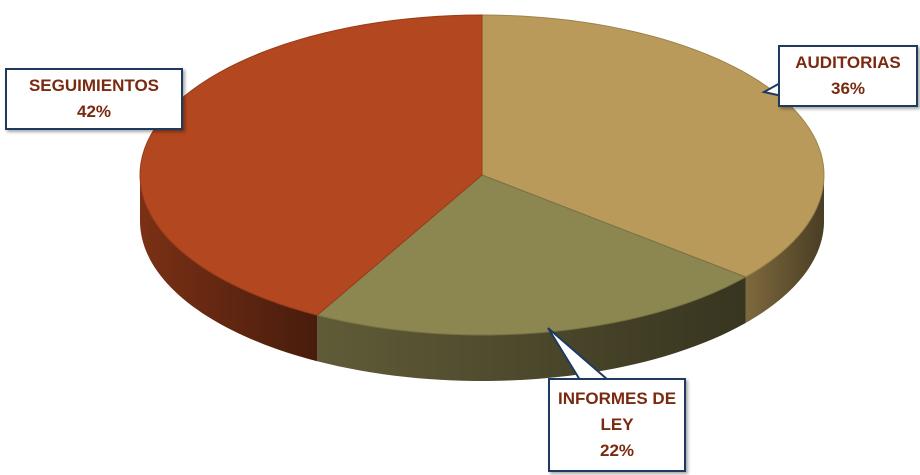 The width and height of the screenshot is (920, 475). I want to click on category-label: INFORMES DE LEY, so click(617, 411).